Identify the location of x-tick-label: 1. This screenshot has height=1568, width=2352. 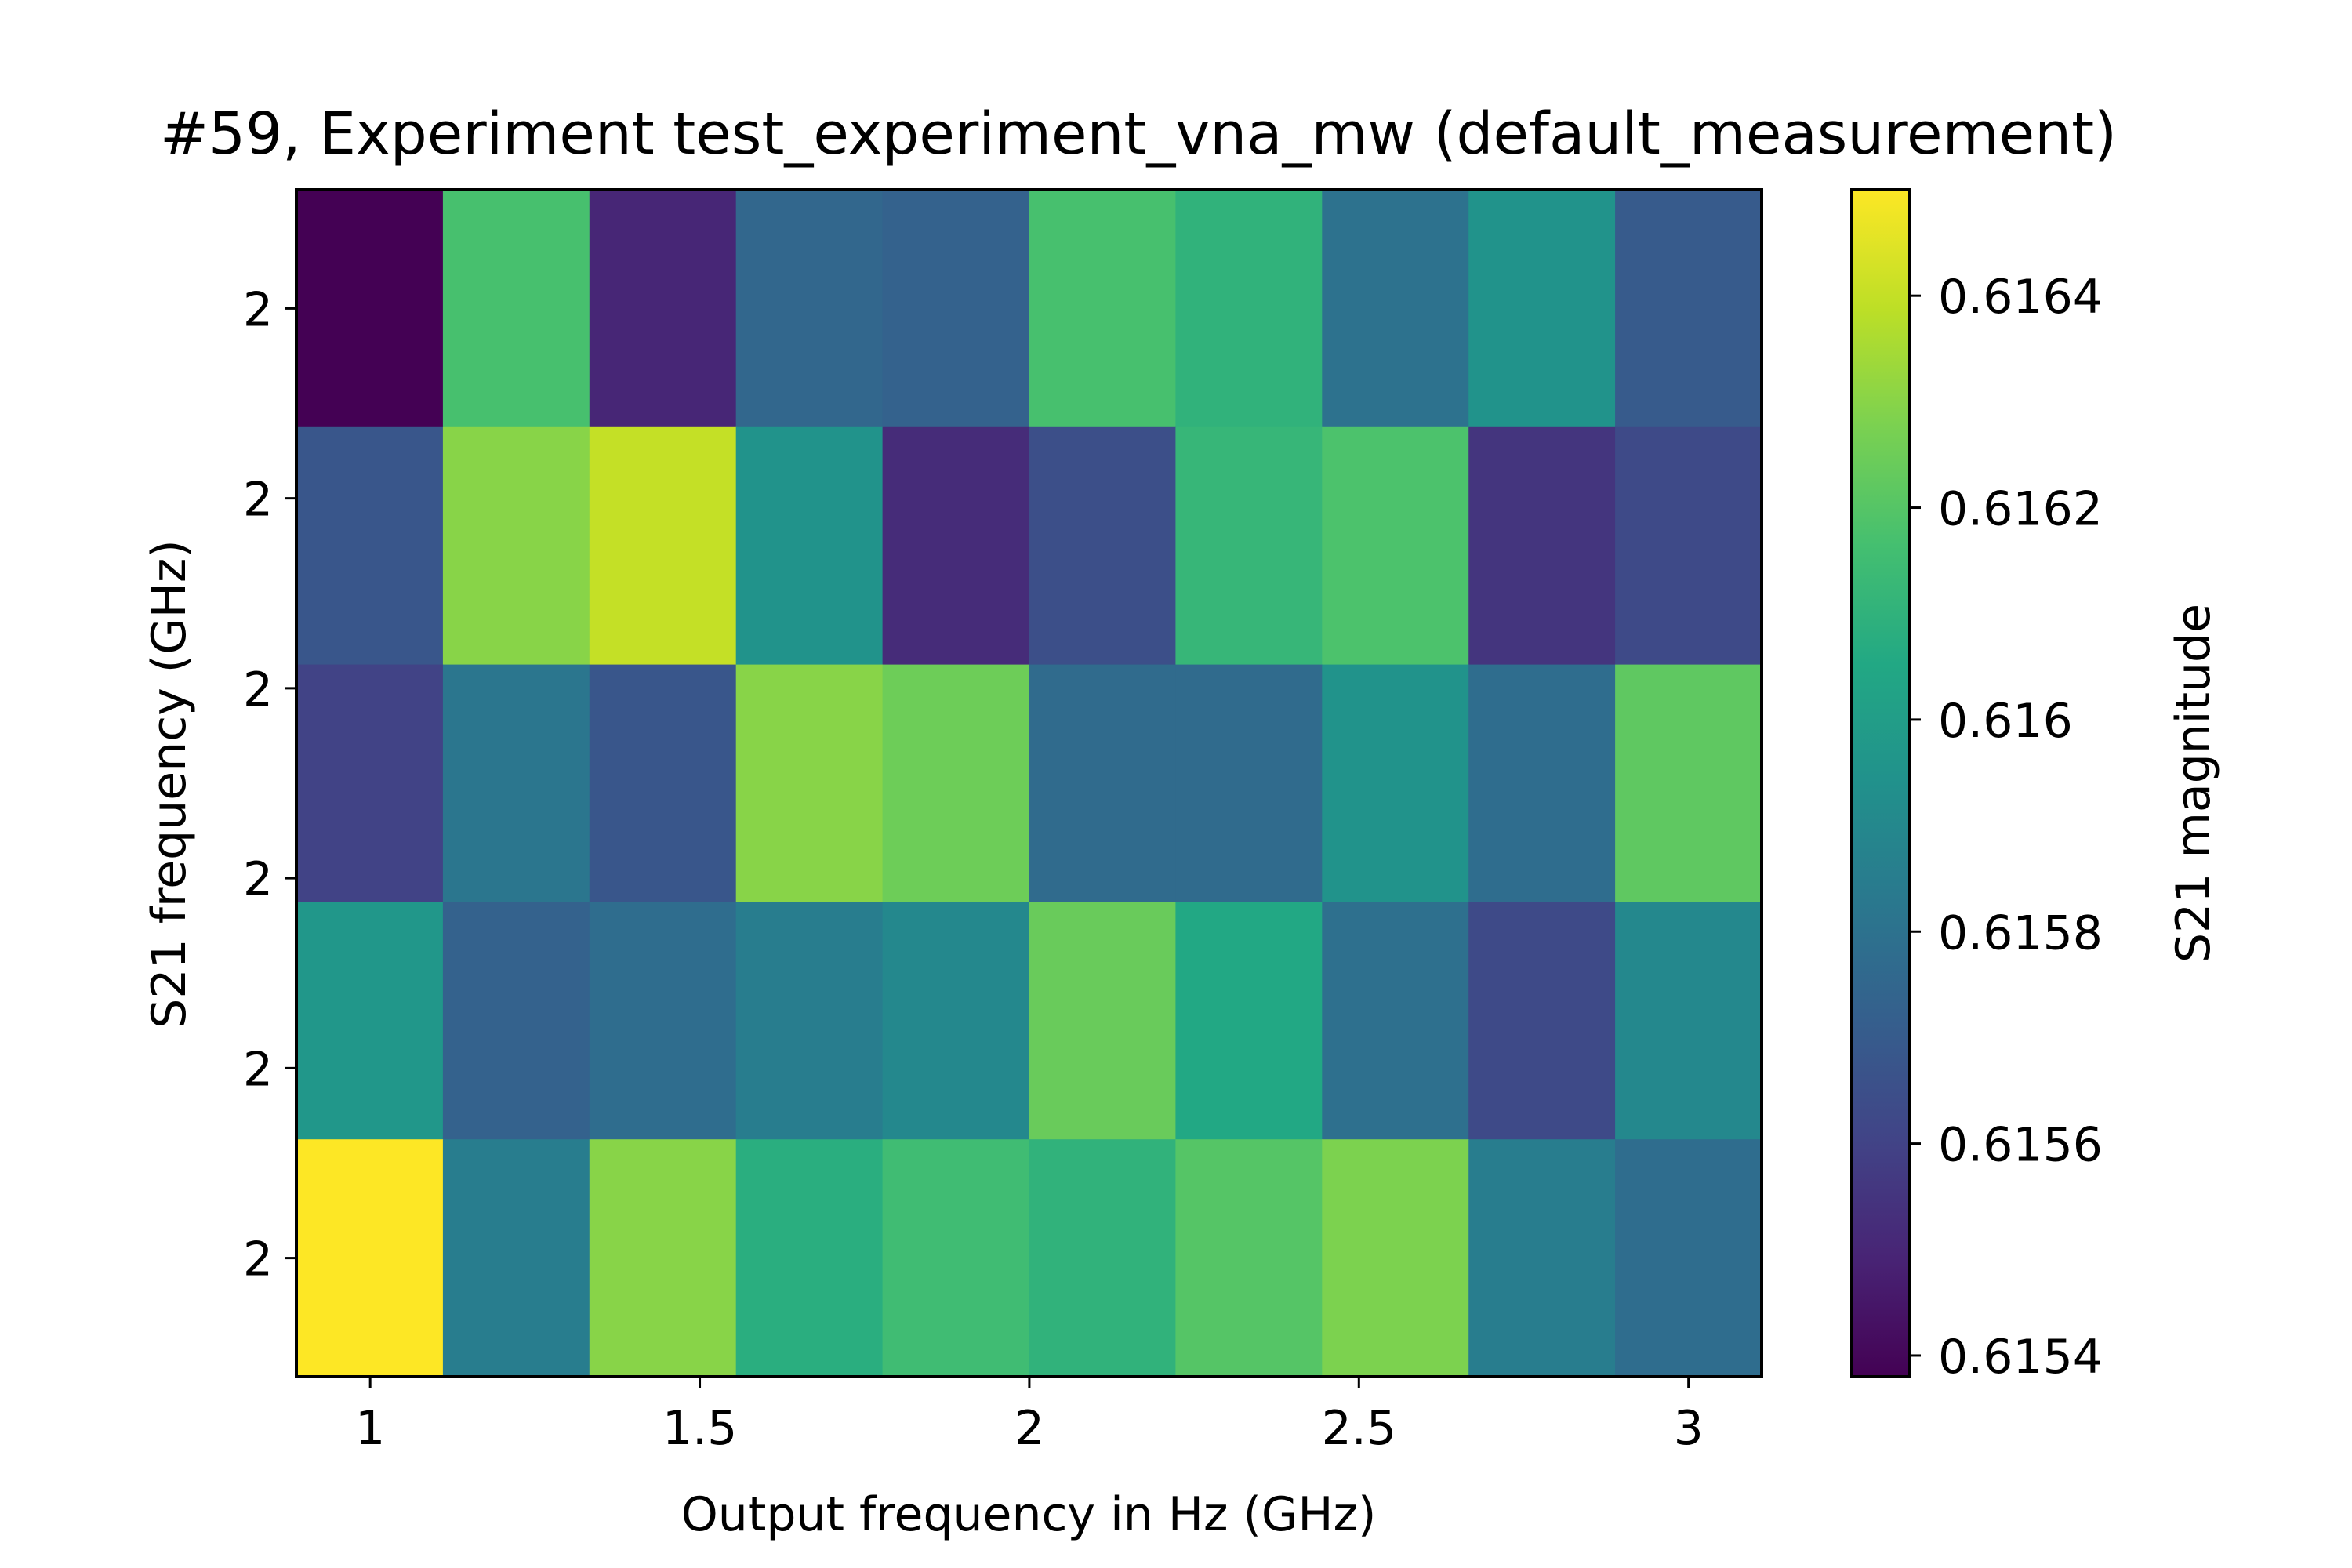
(370, 1428).